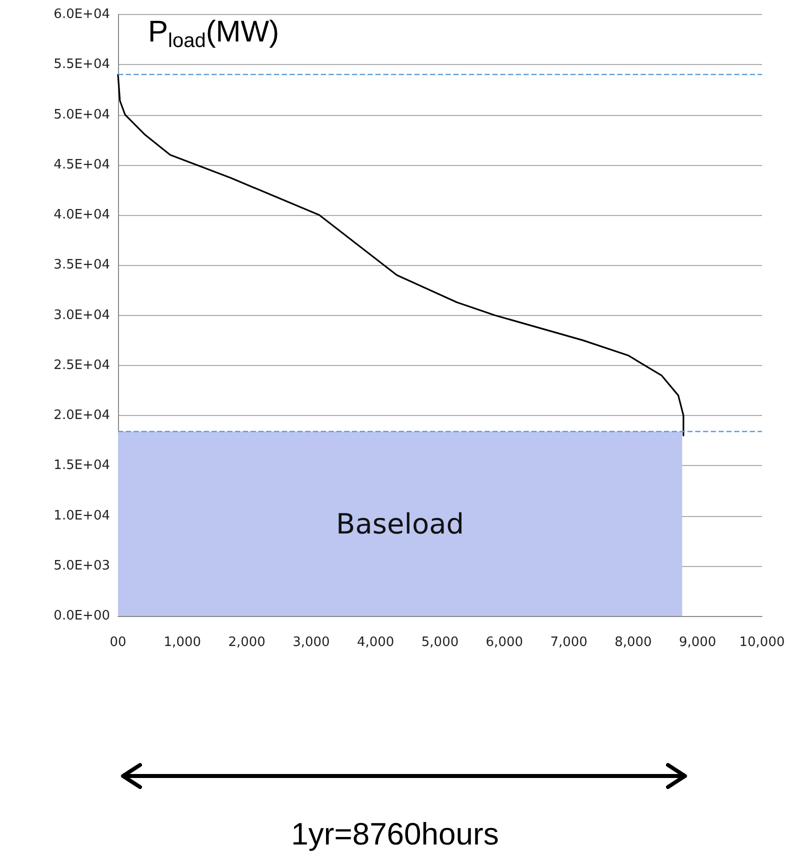 This screenshot has height=865, width=805. What do you see at coordinates (82, 315) in the screenshot?
I see `y-tick-label: 3.0E+04` at bounding box center [82, 315].